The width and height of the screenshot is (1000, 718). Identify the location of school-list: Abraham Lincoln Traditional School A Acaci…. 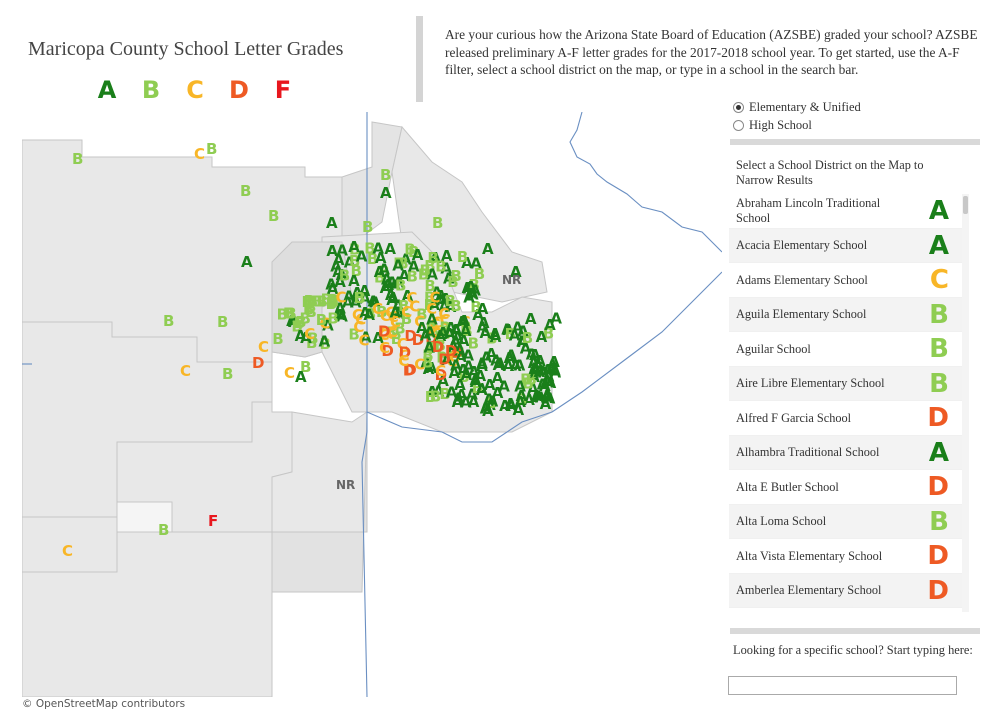
(849, 403).